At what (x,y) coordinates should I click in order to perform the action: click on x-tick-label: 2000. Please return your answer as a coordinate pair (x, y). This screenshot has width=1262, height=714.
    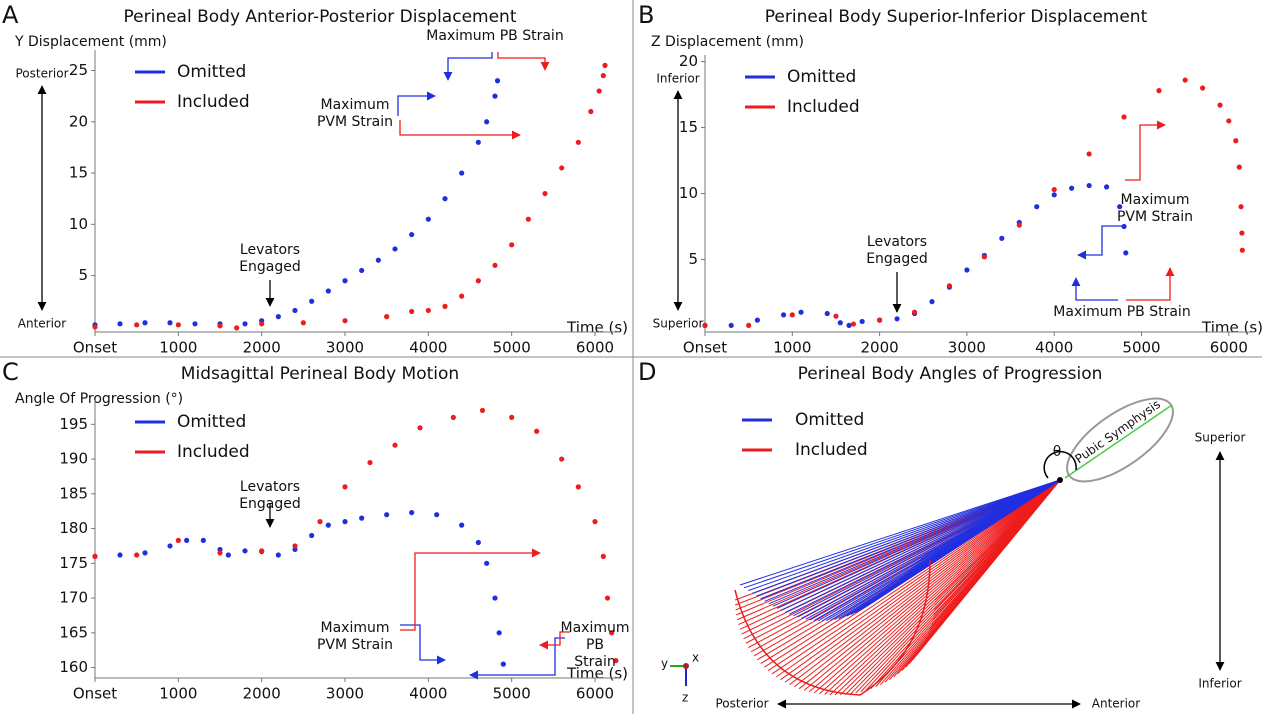
    Looking at the image, I should click on (262, 348).